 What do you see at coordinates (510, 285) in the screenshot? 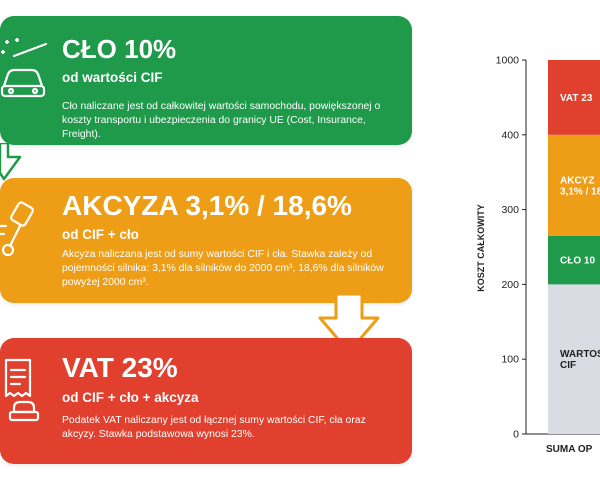
I see `y-tick-label: 200` at bounding box center [510, 285].